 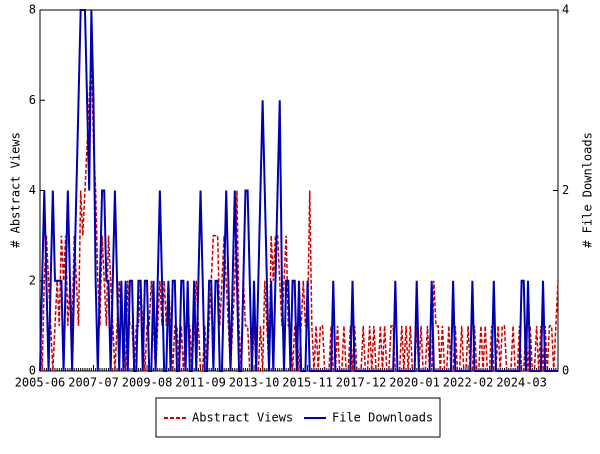 I want to click on y2-tick-label: 0, so click(x=565, y=371).